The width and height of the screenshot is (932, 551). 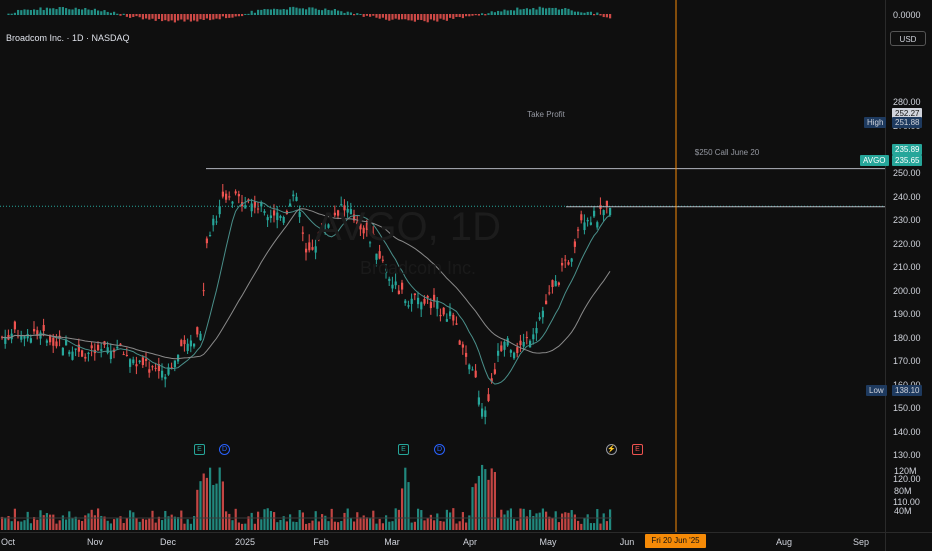 I want to click on split-marker-icon: ⚡, so click(x=611, y=449).